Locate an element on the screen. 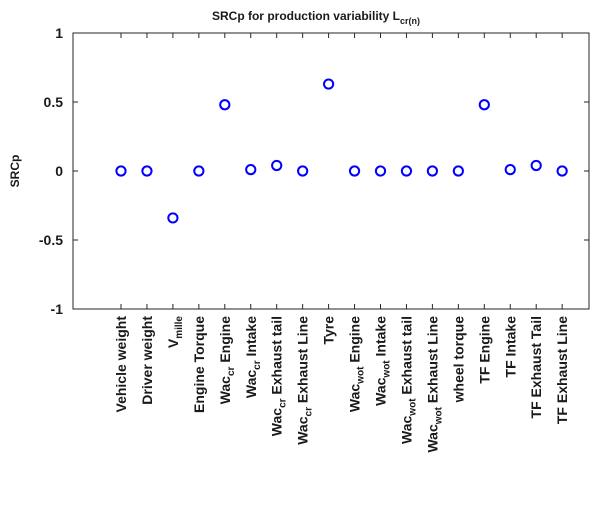 The width and height of the screenshot is (606, 513). x-tick-label: Tyre is located at coordinates (329, 330).